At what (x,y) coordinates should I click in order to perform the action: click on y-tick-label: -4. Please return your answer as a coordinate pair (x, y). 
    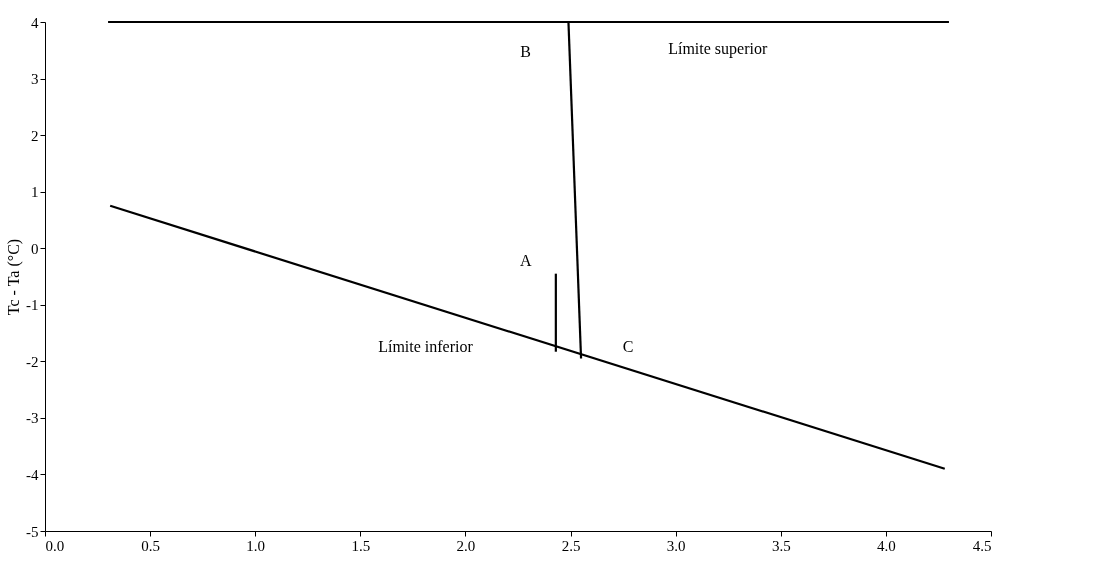
    Looking at the image, I should click on (32, 474).